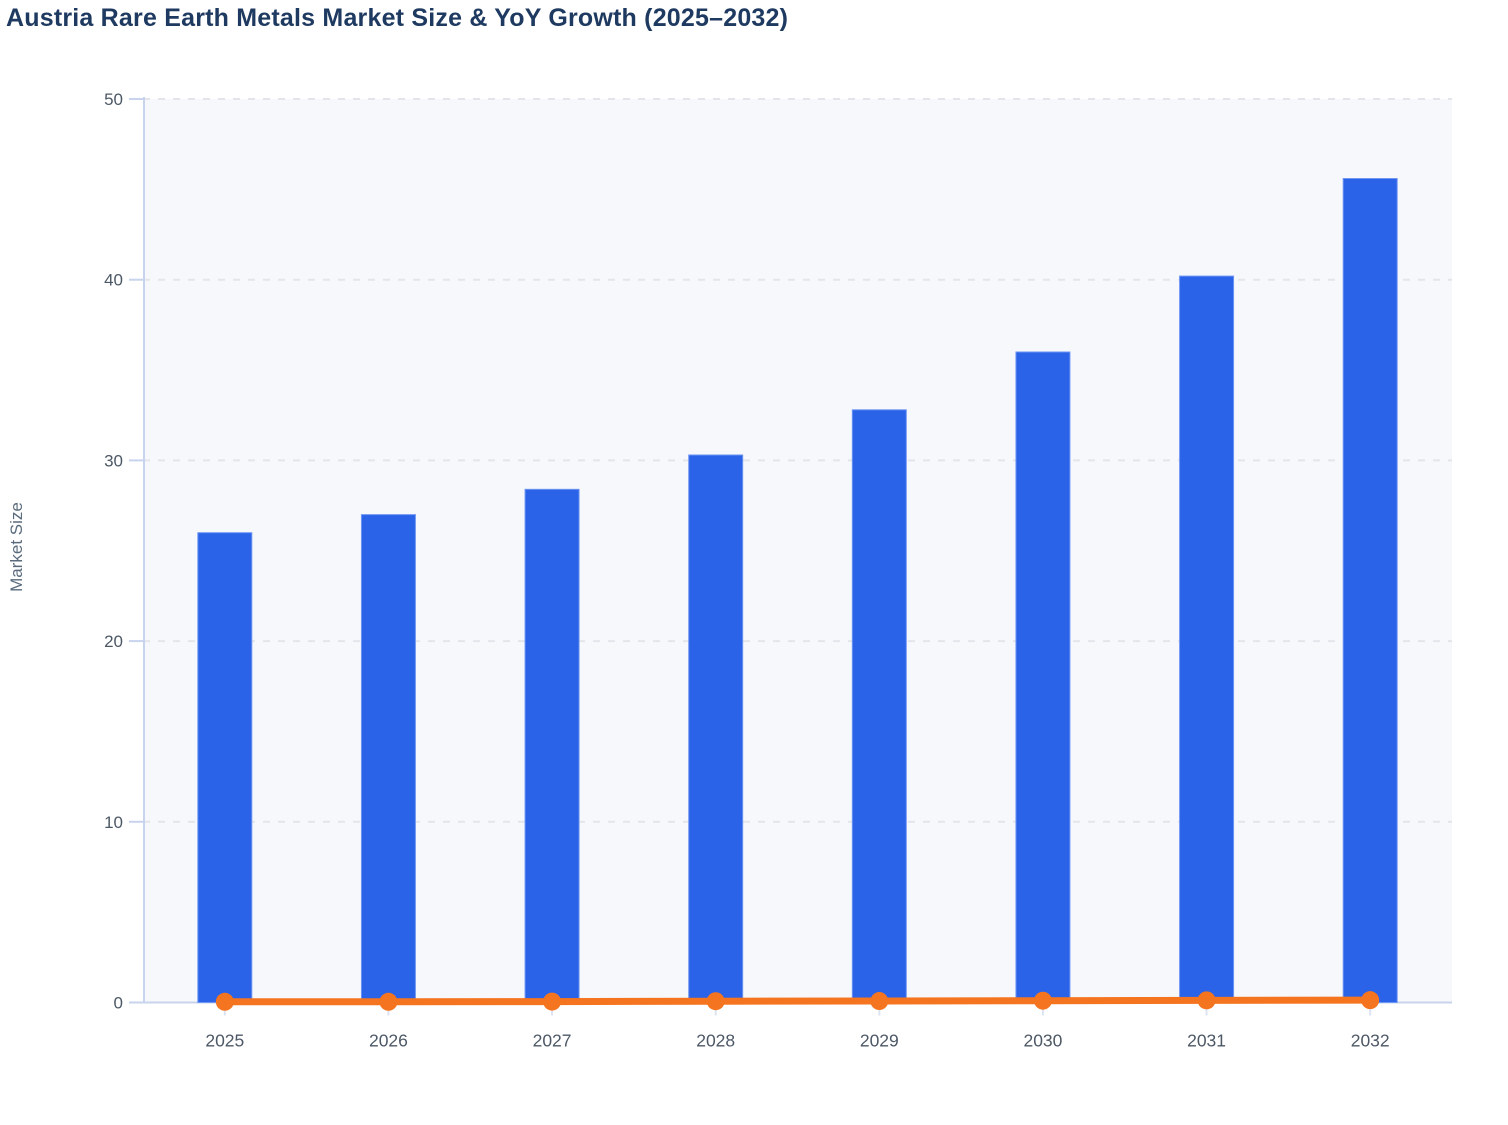 The width and height of the screenshot is (1508, 1125). Describe the element at coordinates (1370, 1000) in the screenshot. I see `yoy-growth-marker-2032` at that location.